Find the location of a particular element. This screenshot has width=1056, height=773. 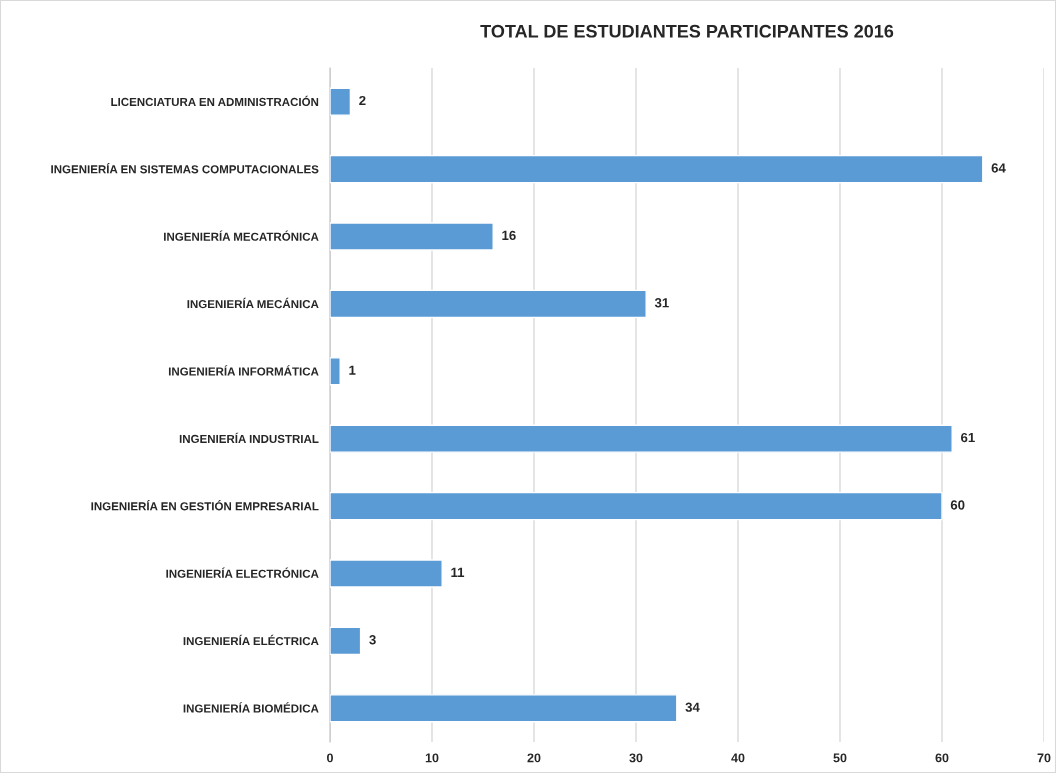

data-label: 1 is located at coordinates (352, 370).